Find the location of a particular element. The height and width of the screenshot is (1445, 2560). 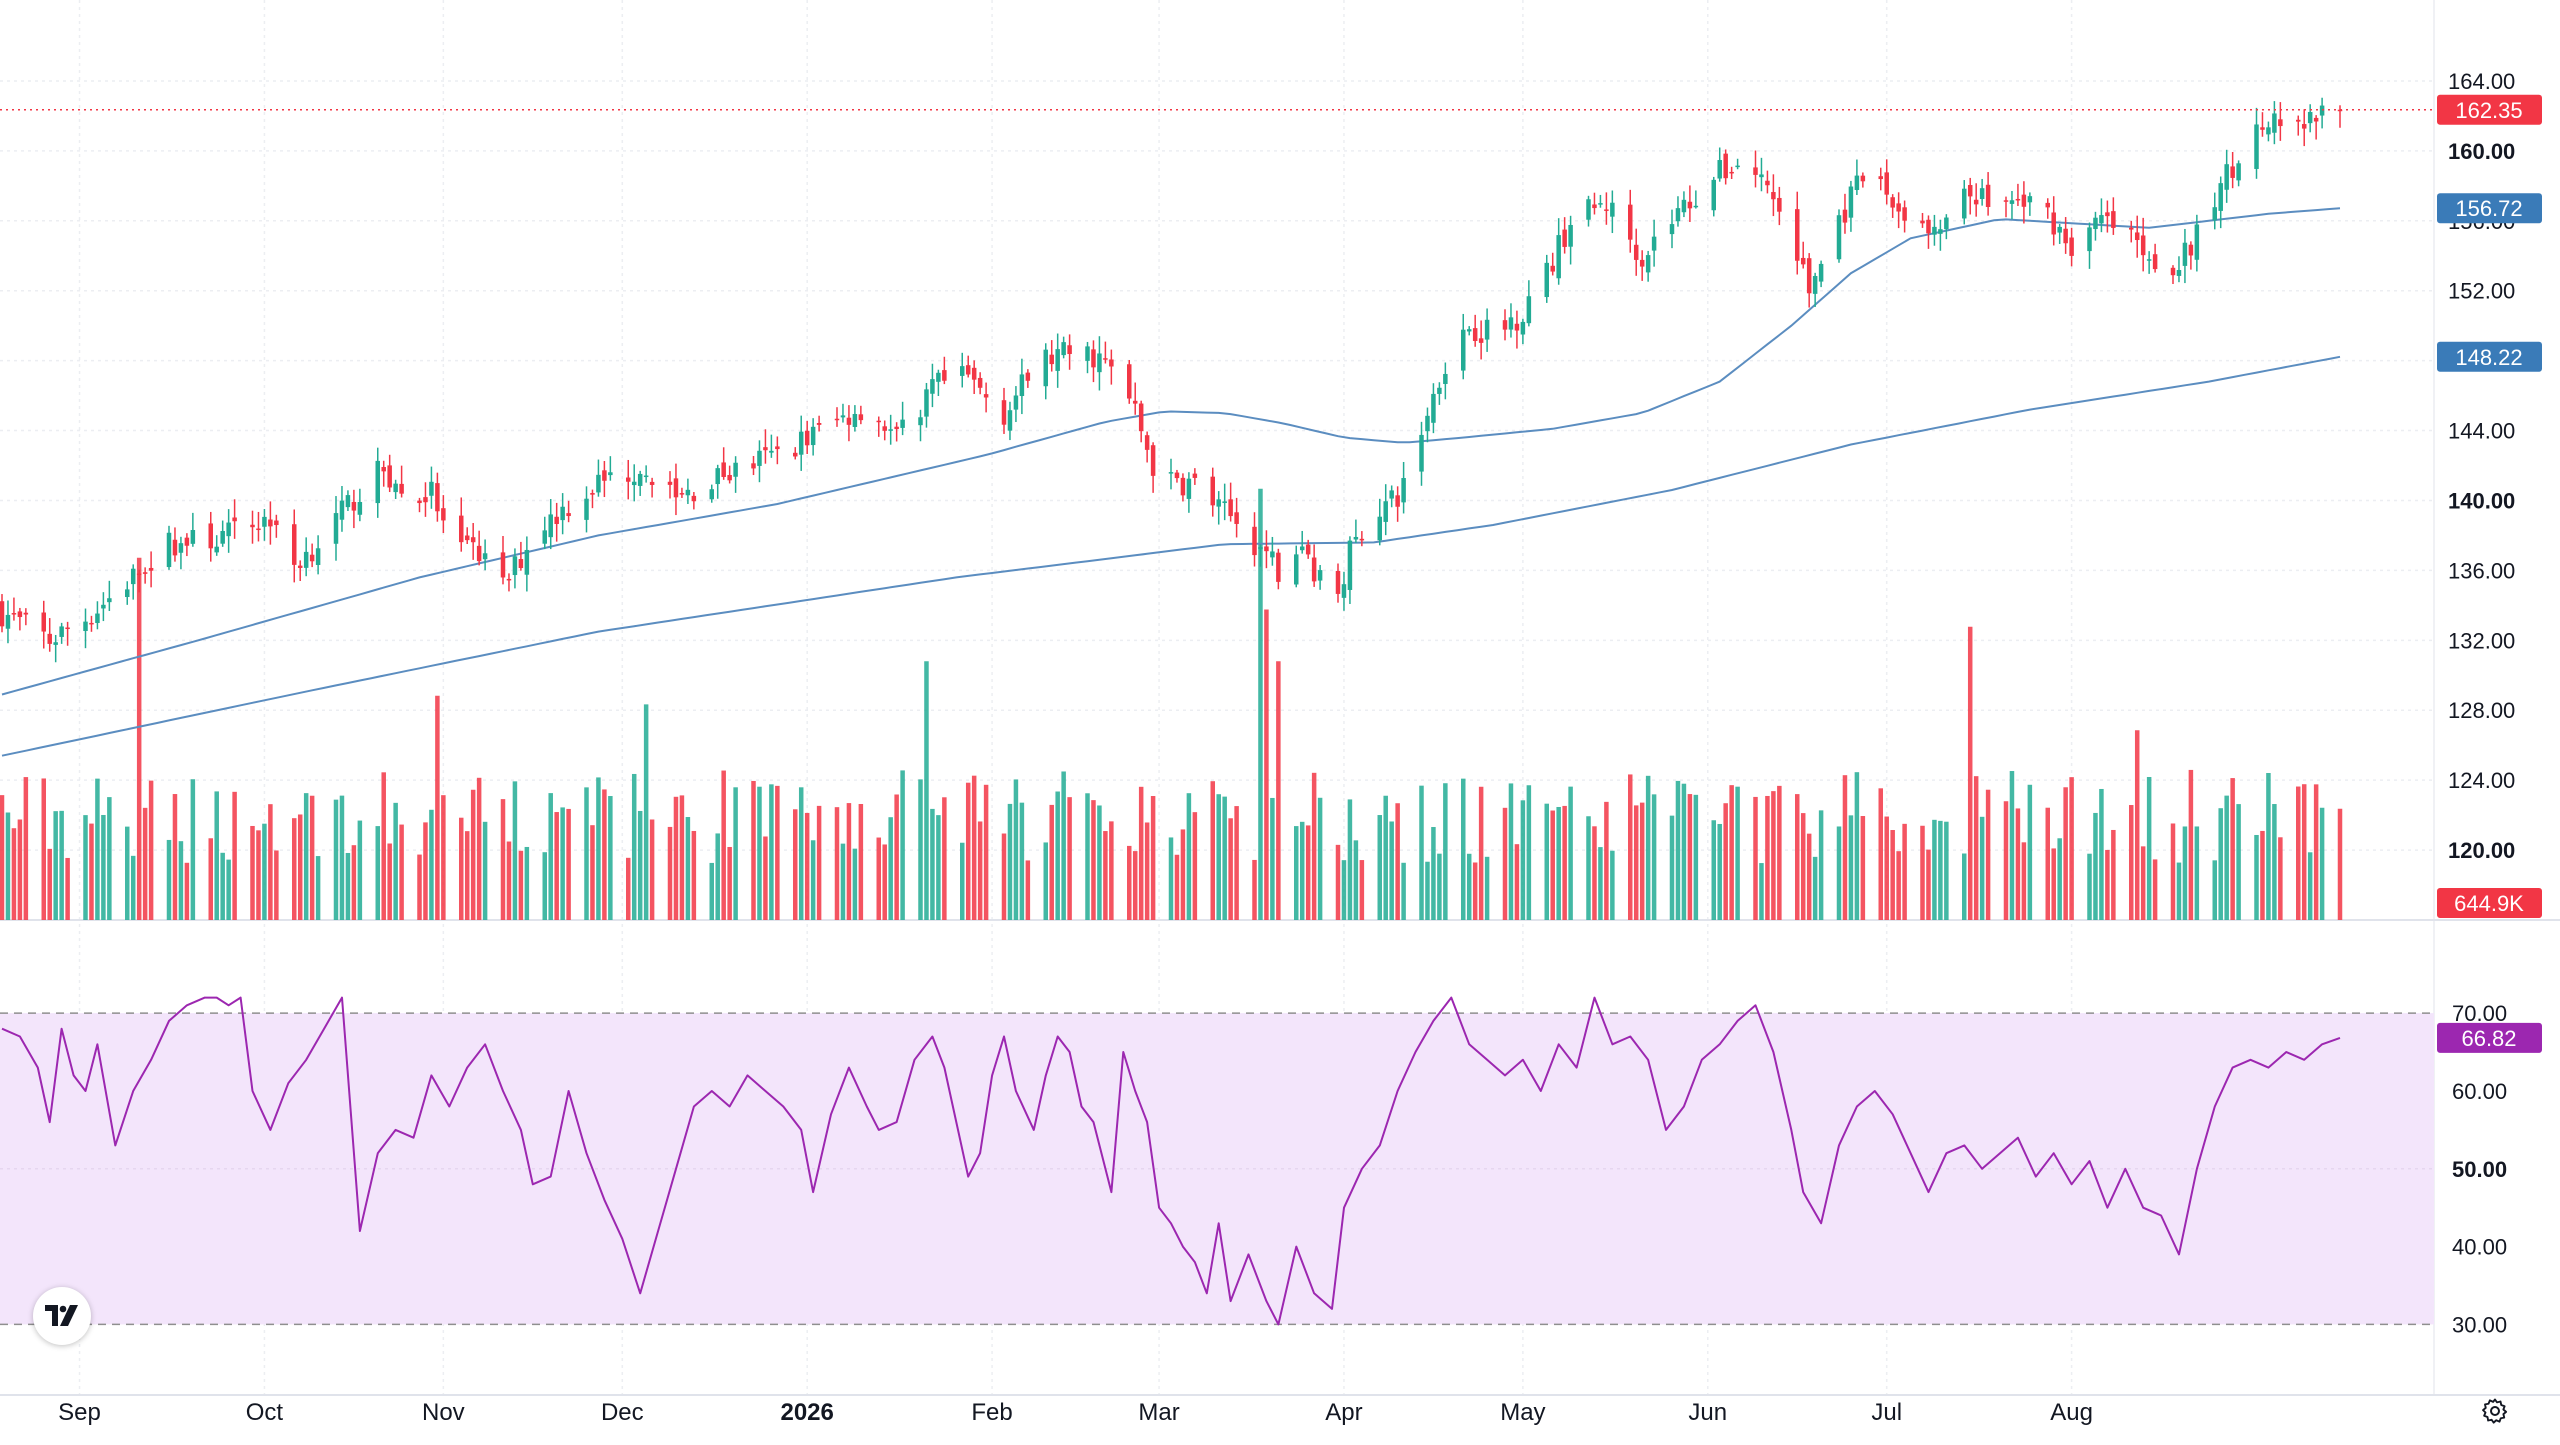

tradingview-logo-icon is located at coordinates (62, 1316).